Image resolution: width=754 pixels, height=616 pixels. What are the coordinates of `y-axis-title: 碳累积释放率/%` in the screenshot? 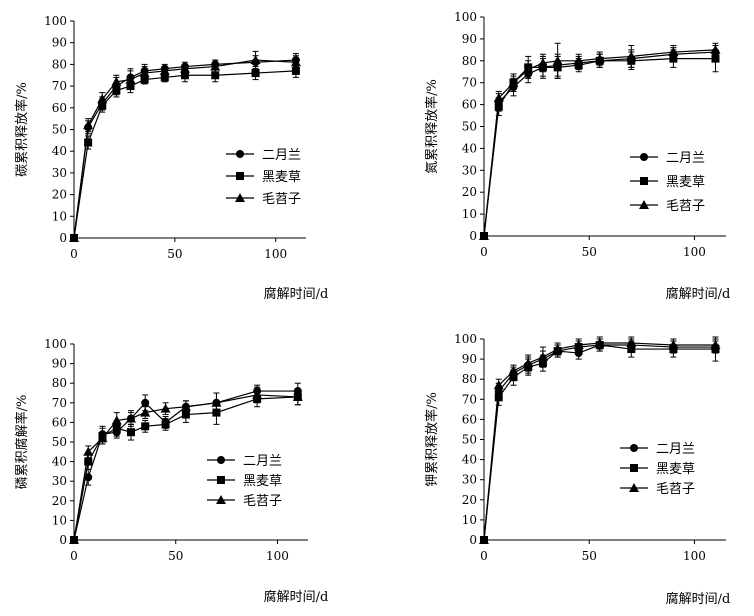 It's located at (22, 129).